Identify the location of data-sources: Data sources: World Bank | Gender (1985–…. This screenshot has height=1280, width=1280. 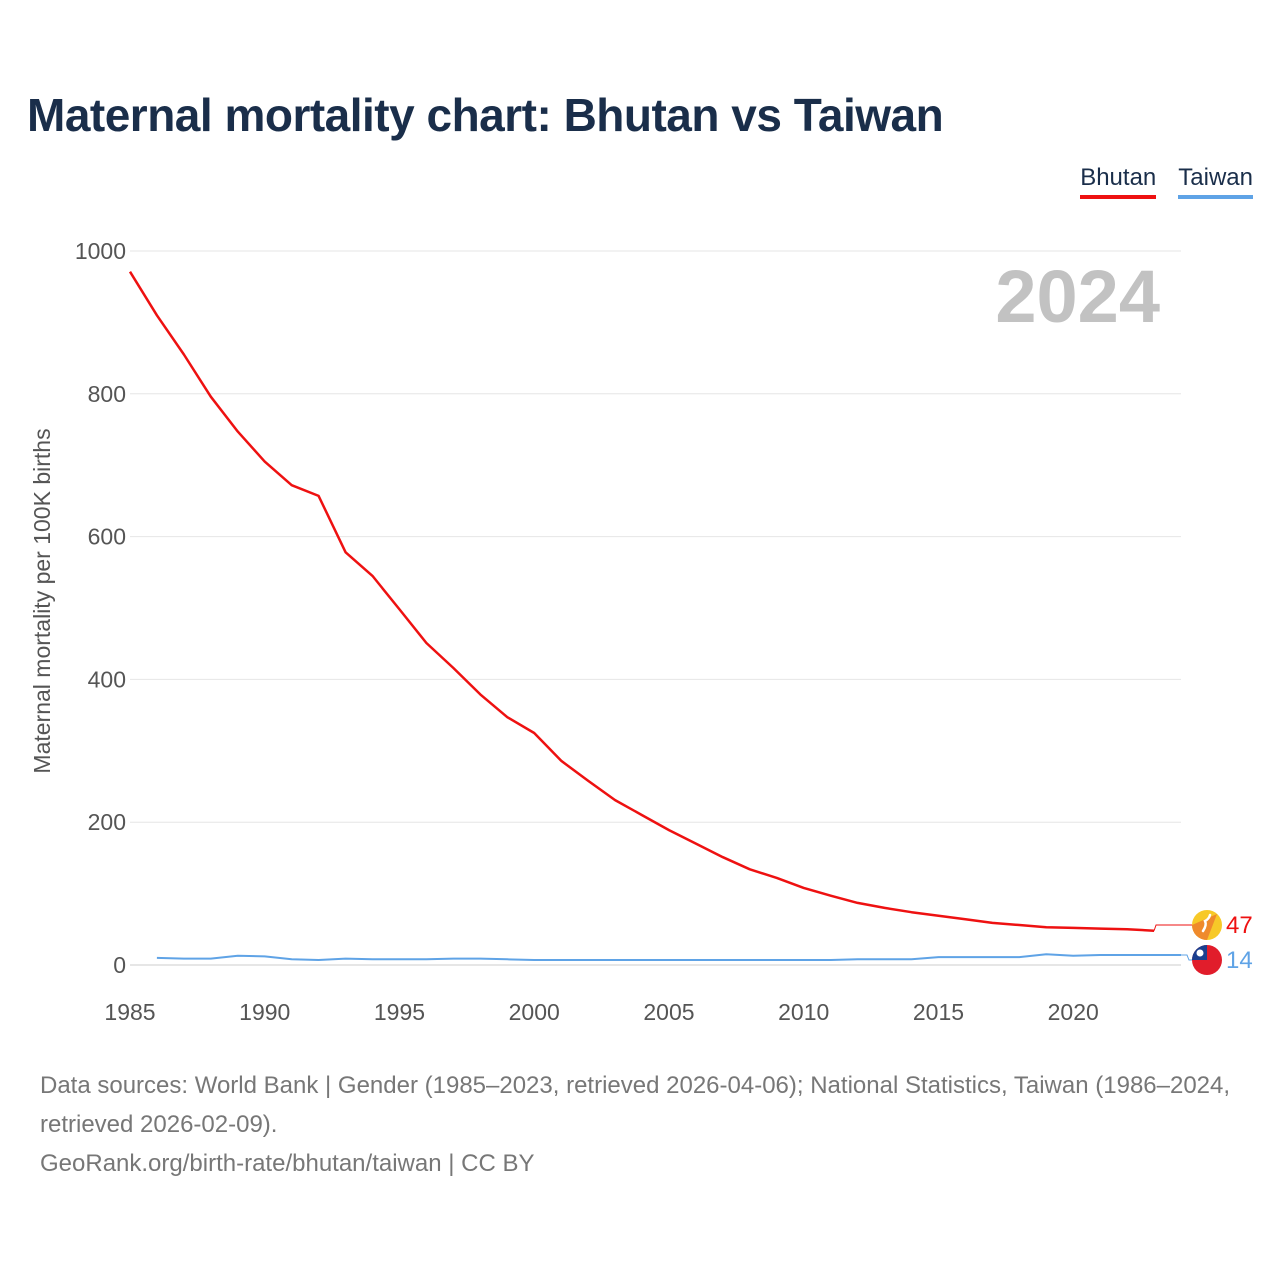
(635, 1105).